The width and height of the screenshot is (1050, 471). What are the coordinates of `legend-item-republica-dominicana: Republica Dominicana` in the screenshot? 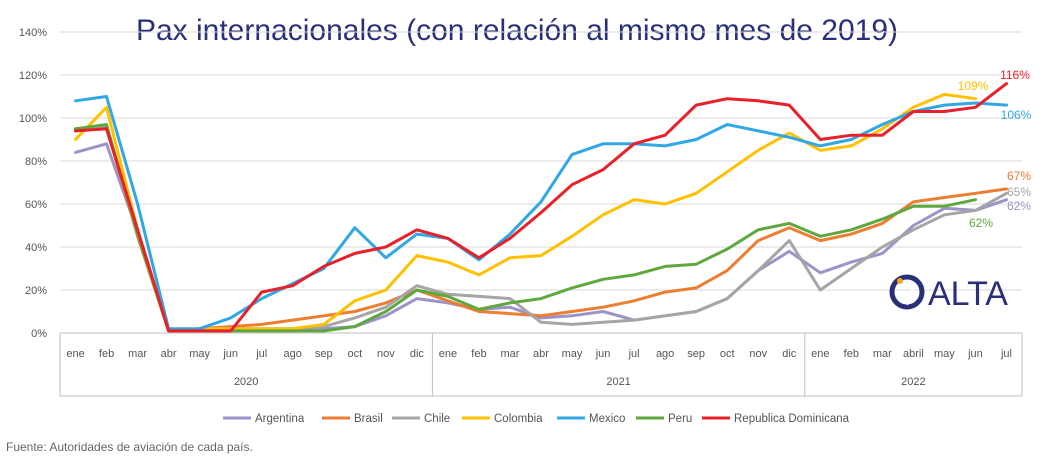 It's located at (776, 419).